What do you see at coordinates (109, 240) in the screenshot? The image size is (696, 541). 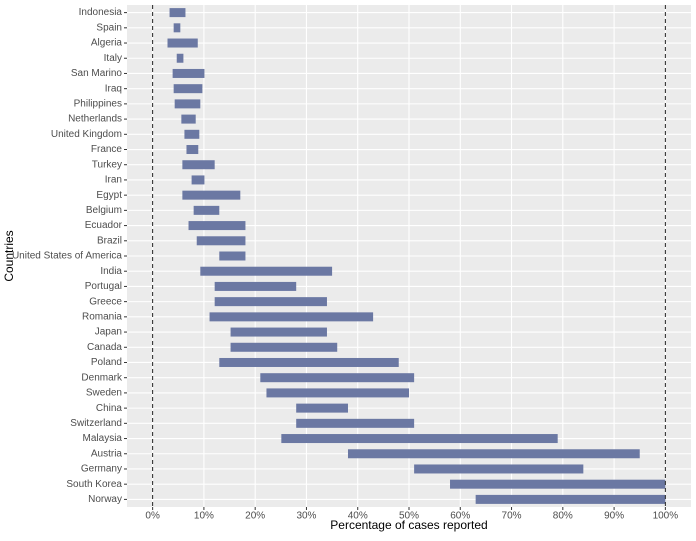 I see `y-tick-label: Brazil` at bounding box center [109, 240].